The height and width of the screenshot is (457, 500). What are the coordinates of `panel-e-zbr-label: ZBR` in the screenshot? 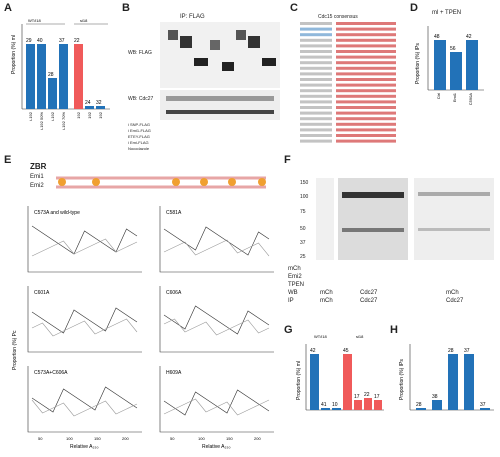 It's located at (38, 166).